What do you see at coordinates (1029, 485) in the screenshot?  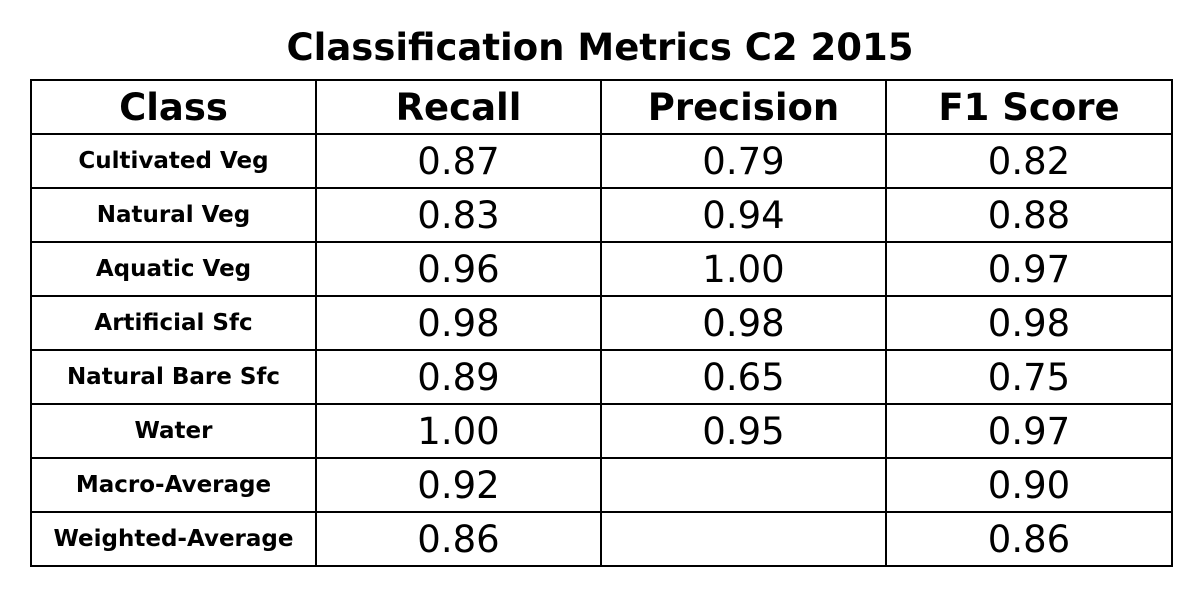 I see `f1-score-cell: 0.90` at bounding box center [1029, 485].